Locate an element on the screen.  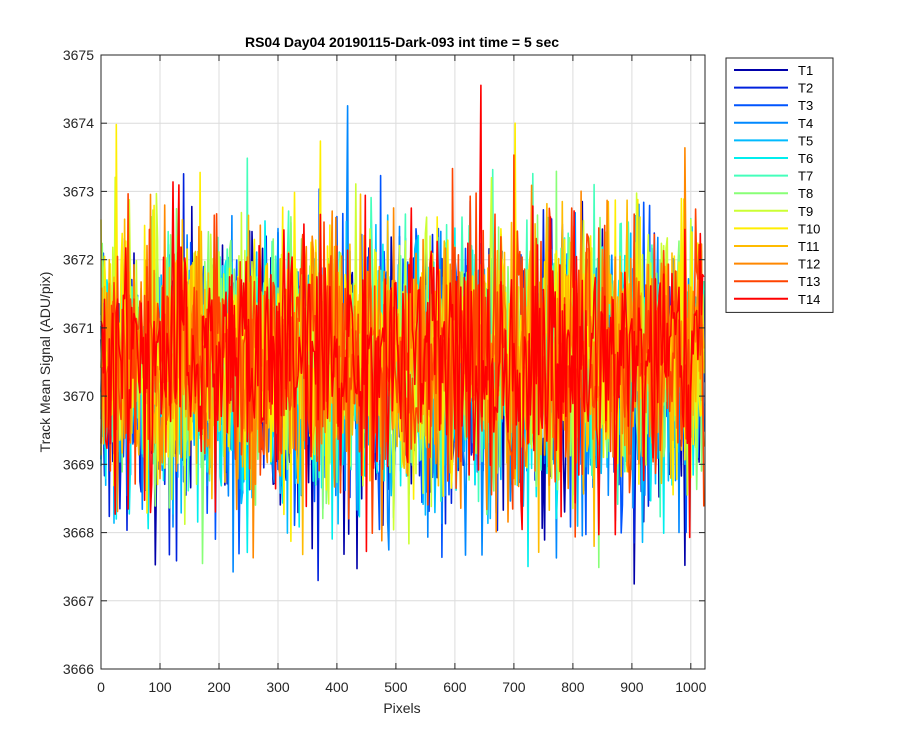
legend-label: T5 is located at coordinates (805, 140).